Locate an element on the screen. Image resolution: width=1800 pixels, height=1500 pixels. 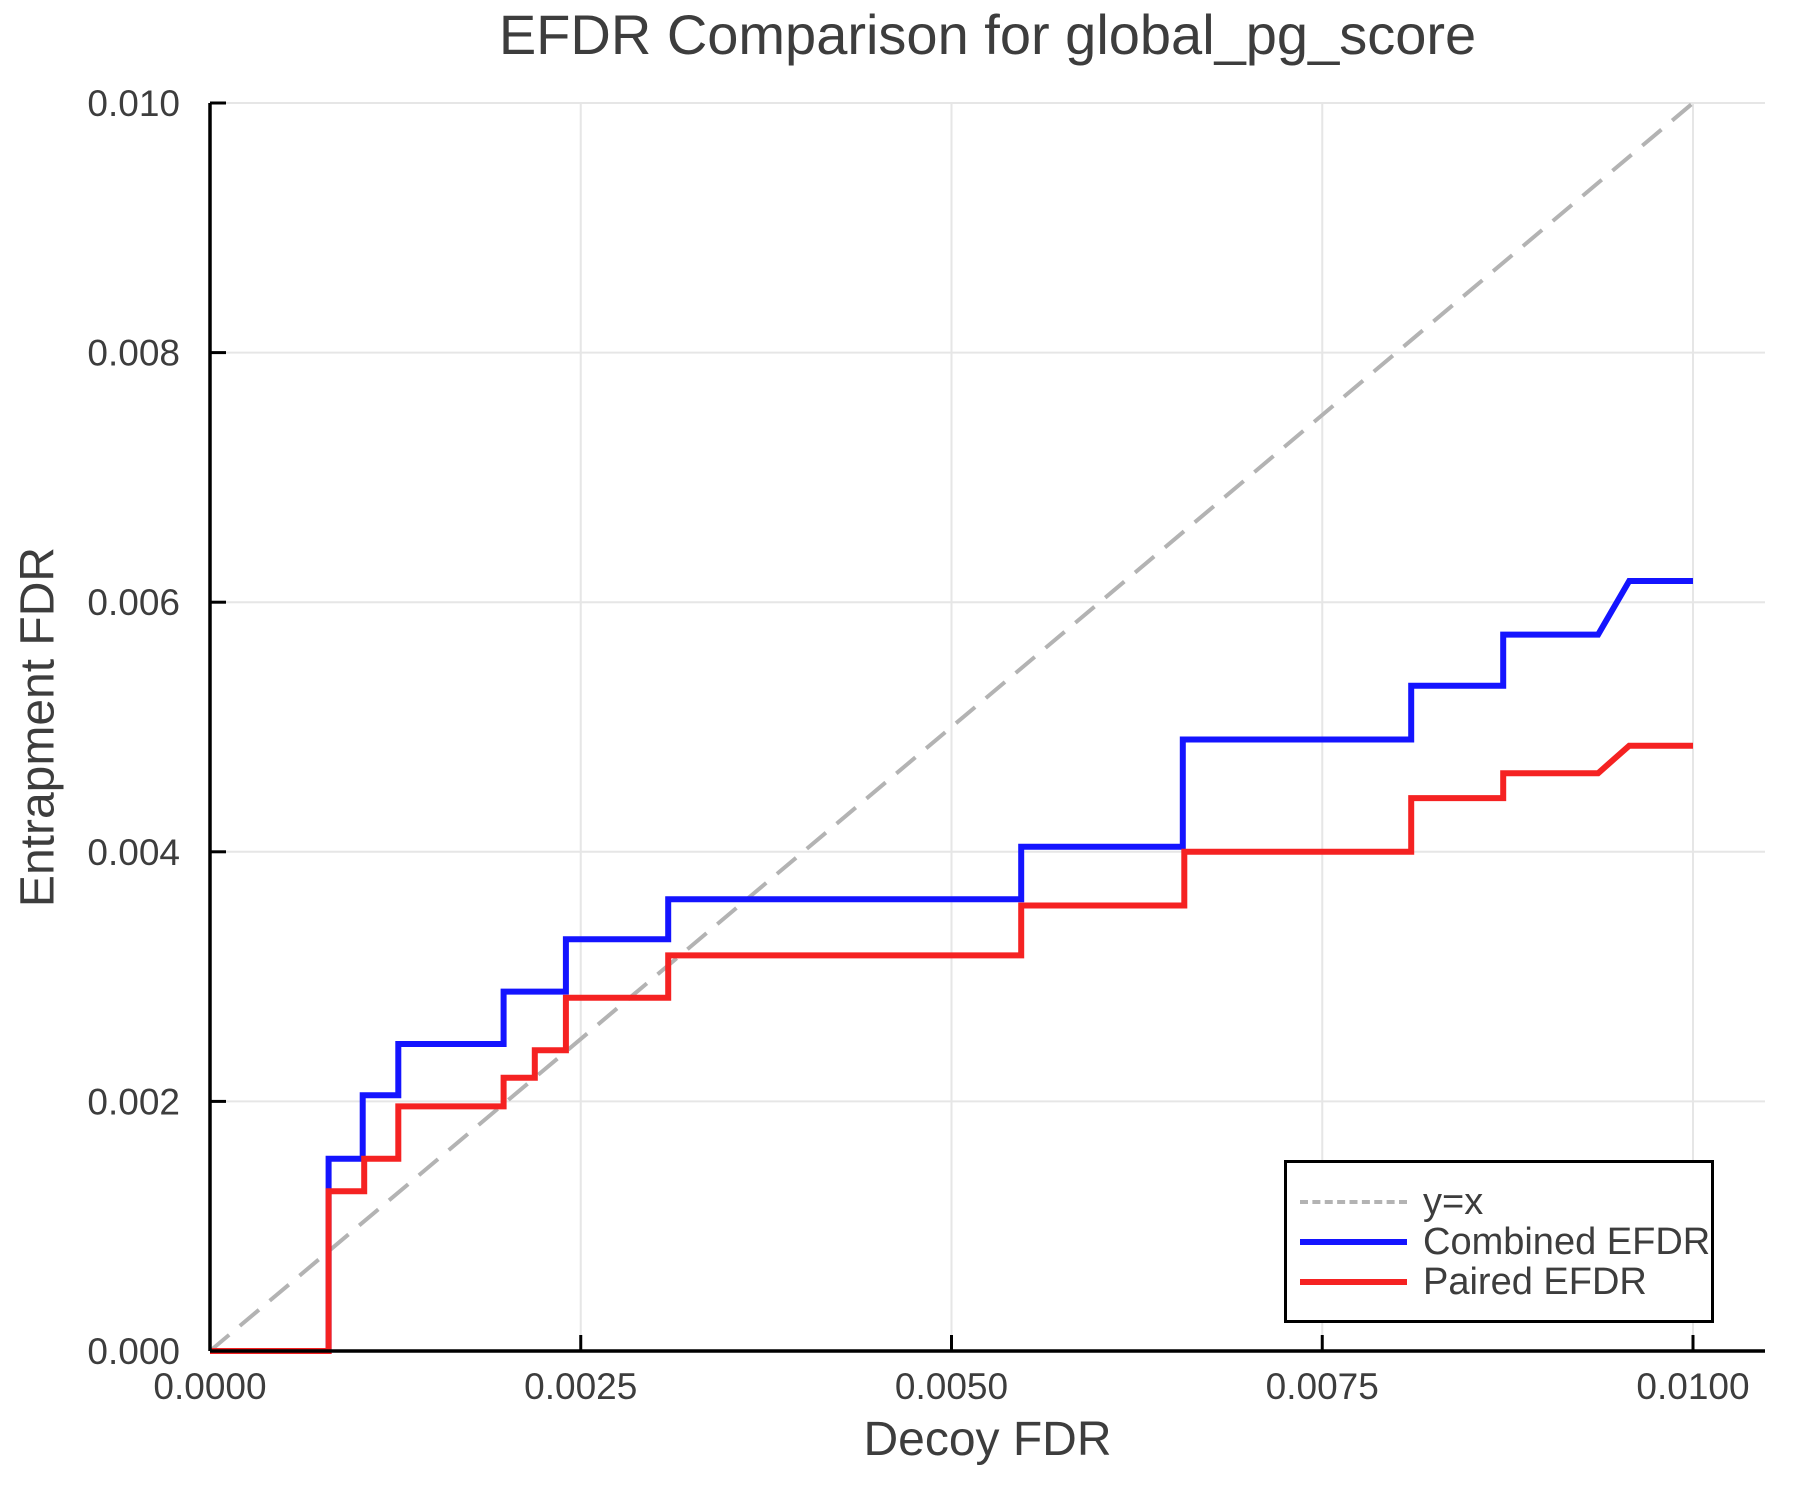
legend-item-paired-efdr: Paired EFDR is located at coordinates (1505, 1282).